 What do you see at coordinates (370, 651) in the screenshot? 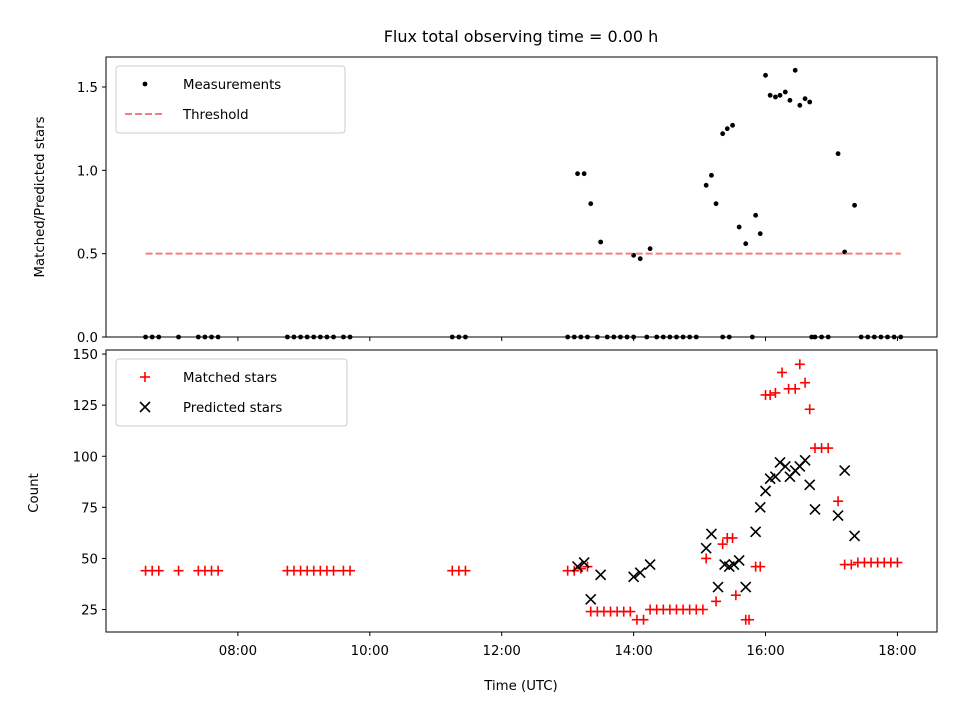
I see `x-tick-label: 10:00` at bounding box center [370, 651].